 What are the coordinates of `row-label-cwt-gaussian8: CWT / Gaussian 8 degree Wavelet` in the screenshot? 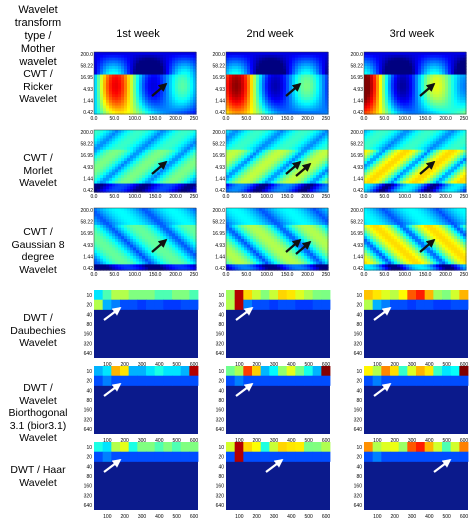 It's located at (38, 251).